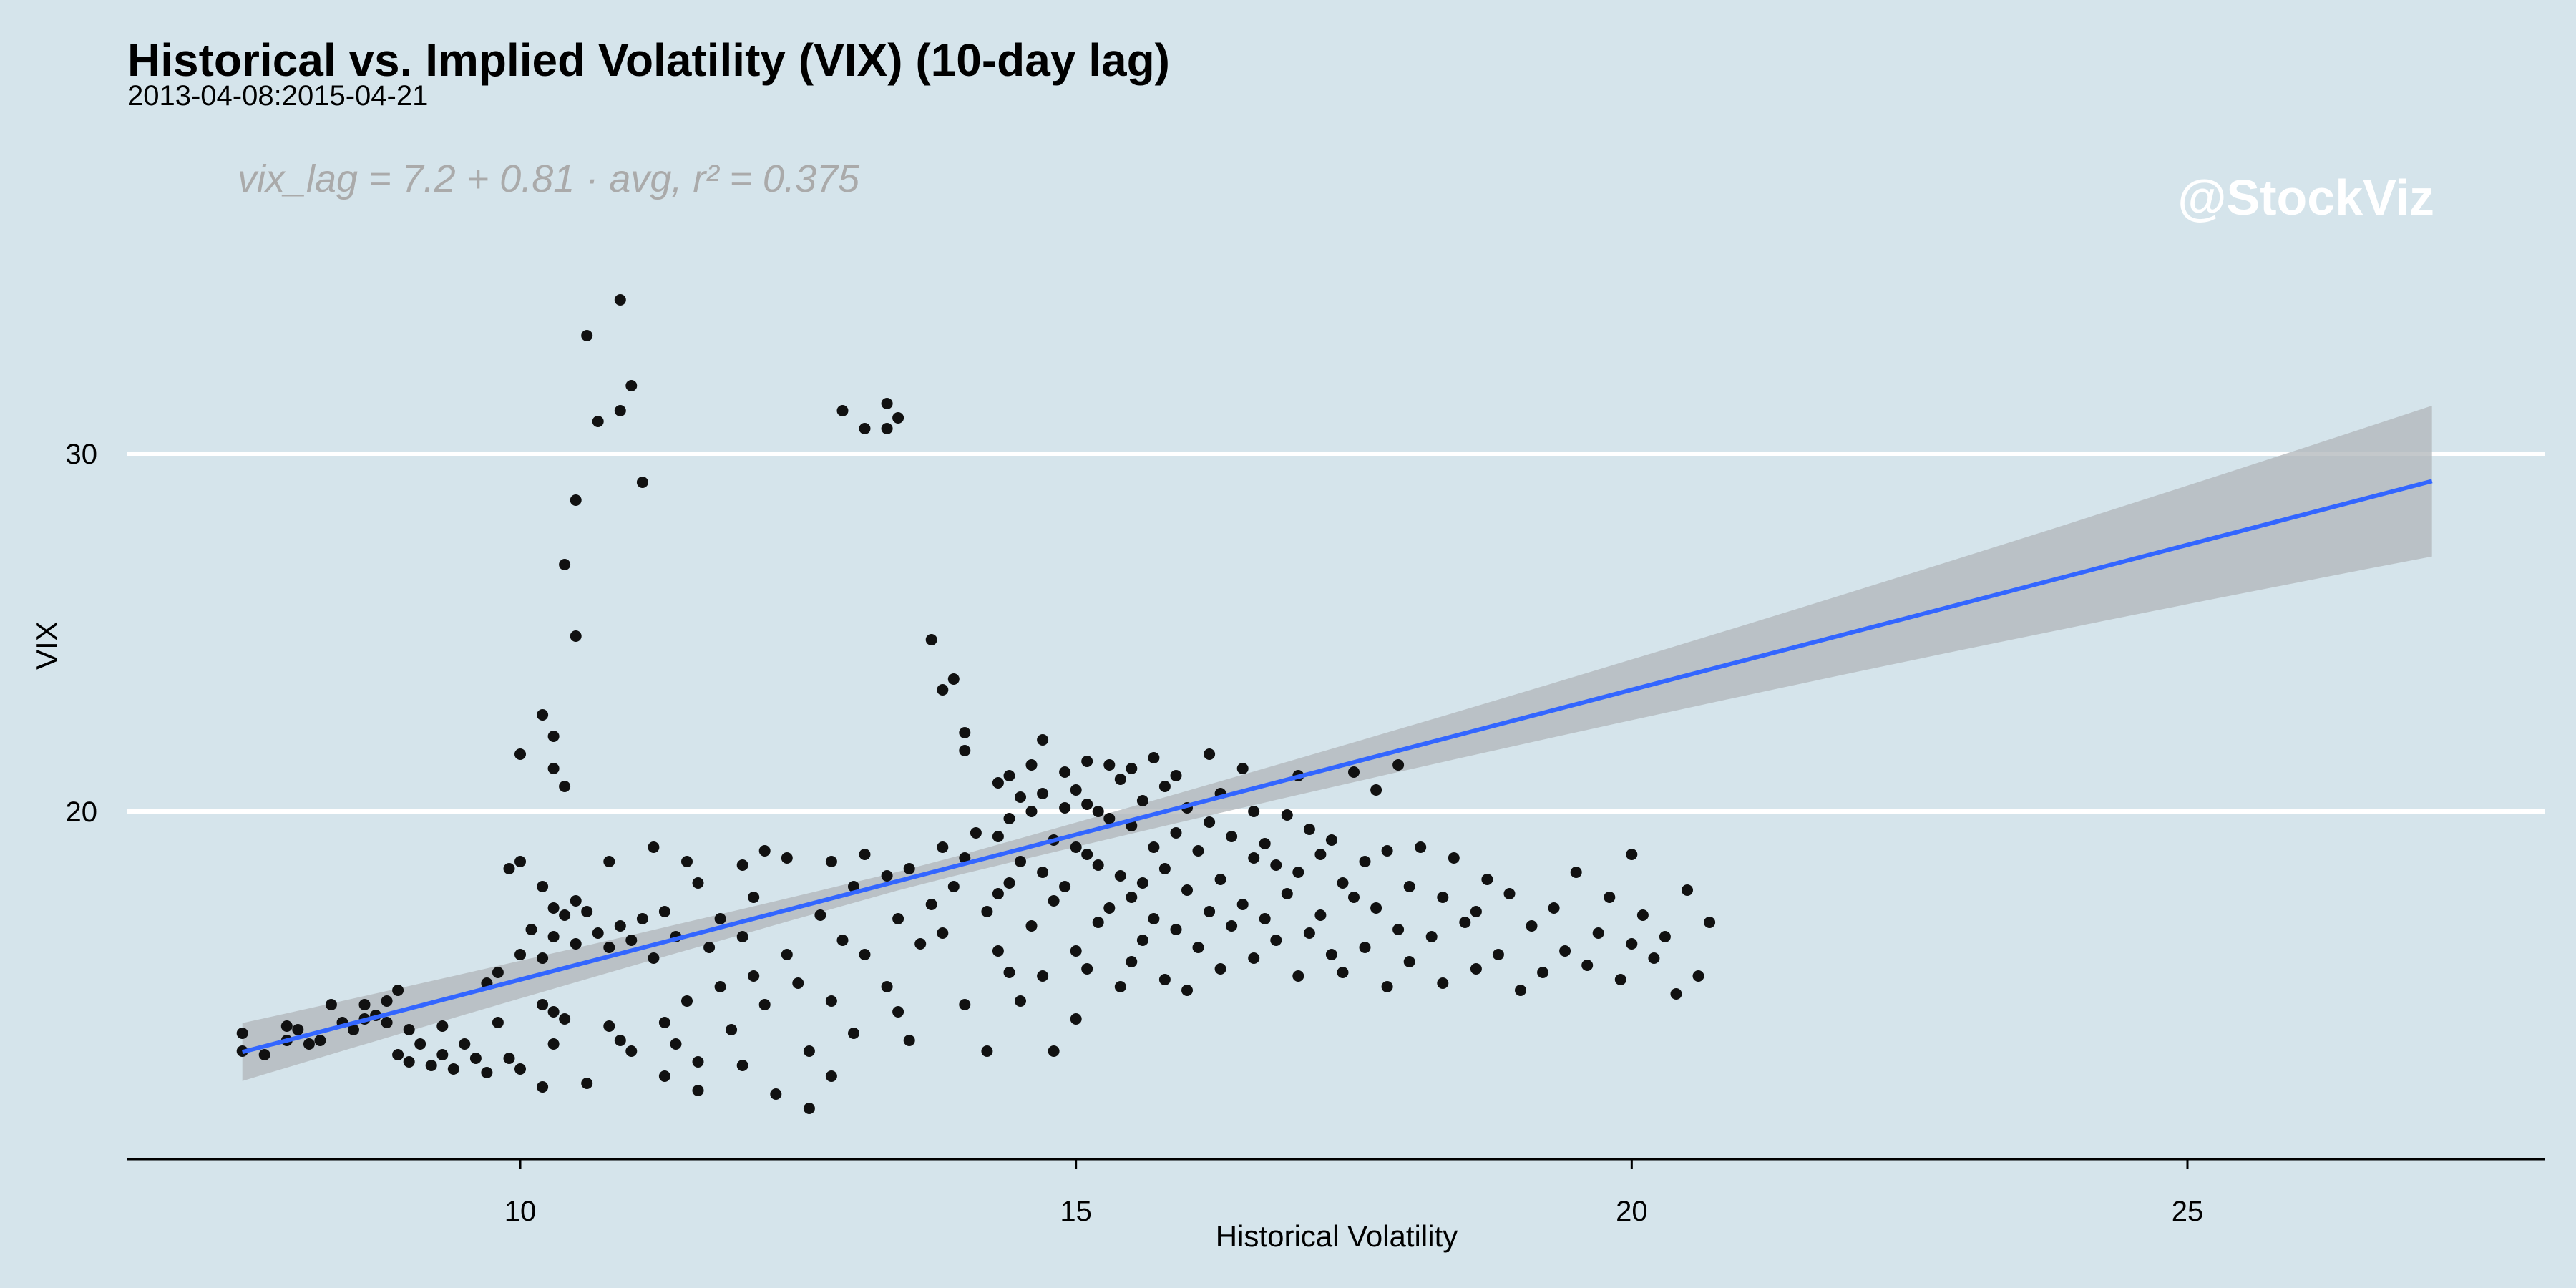 The height and width of the screenshot is (1288, 2576). Describe the element at coordinates (2305, 197) in the screenshot. I see `watermark: @StockViz` at that location.